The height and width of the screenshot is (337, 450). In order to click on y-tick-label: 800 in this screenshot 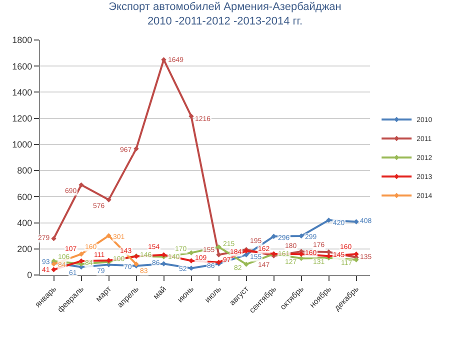, I will do `click(24, 171)`.